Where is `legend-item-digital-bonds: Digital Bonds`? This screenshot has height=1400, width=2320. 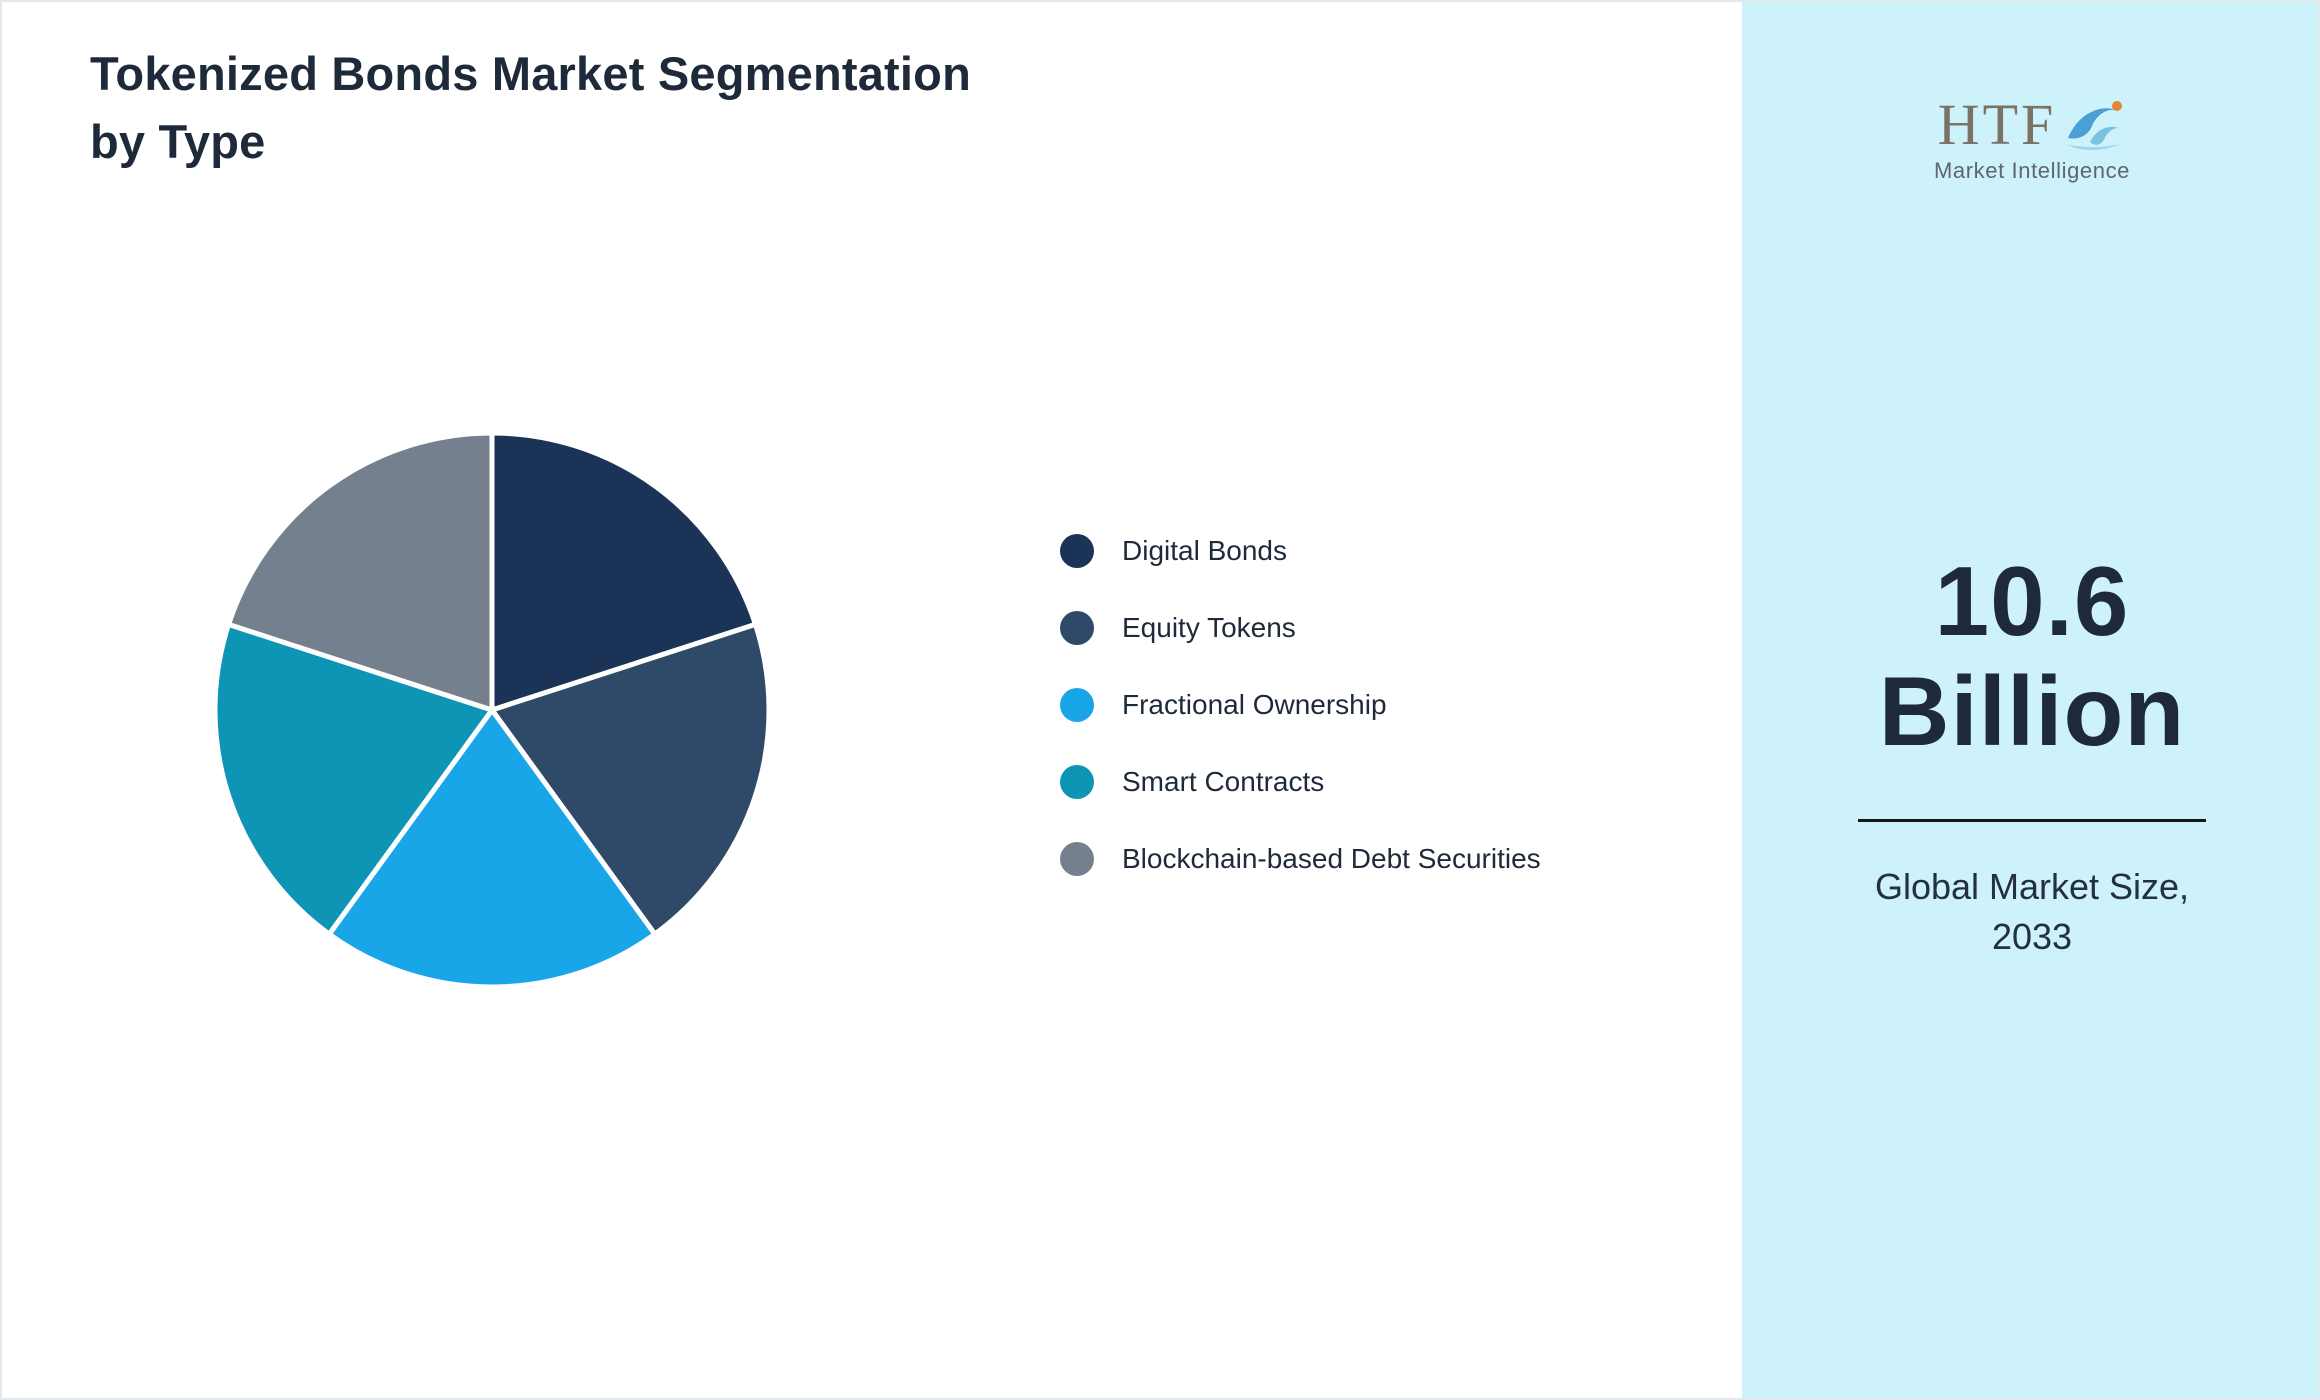 legend-item-digital-bonds: Digital Bonds is located at coordinates (1300, 551).